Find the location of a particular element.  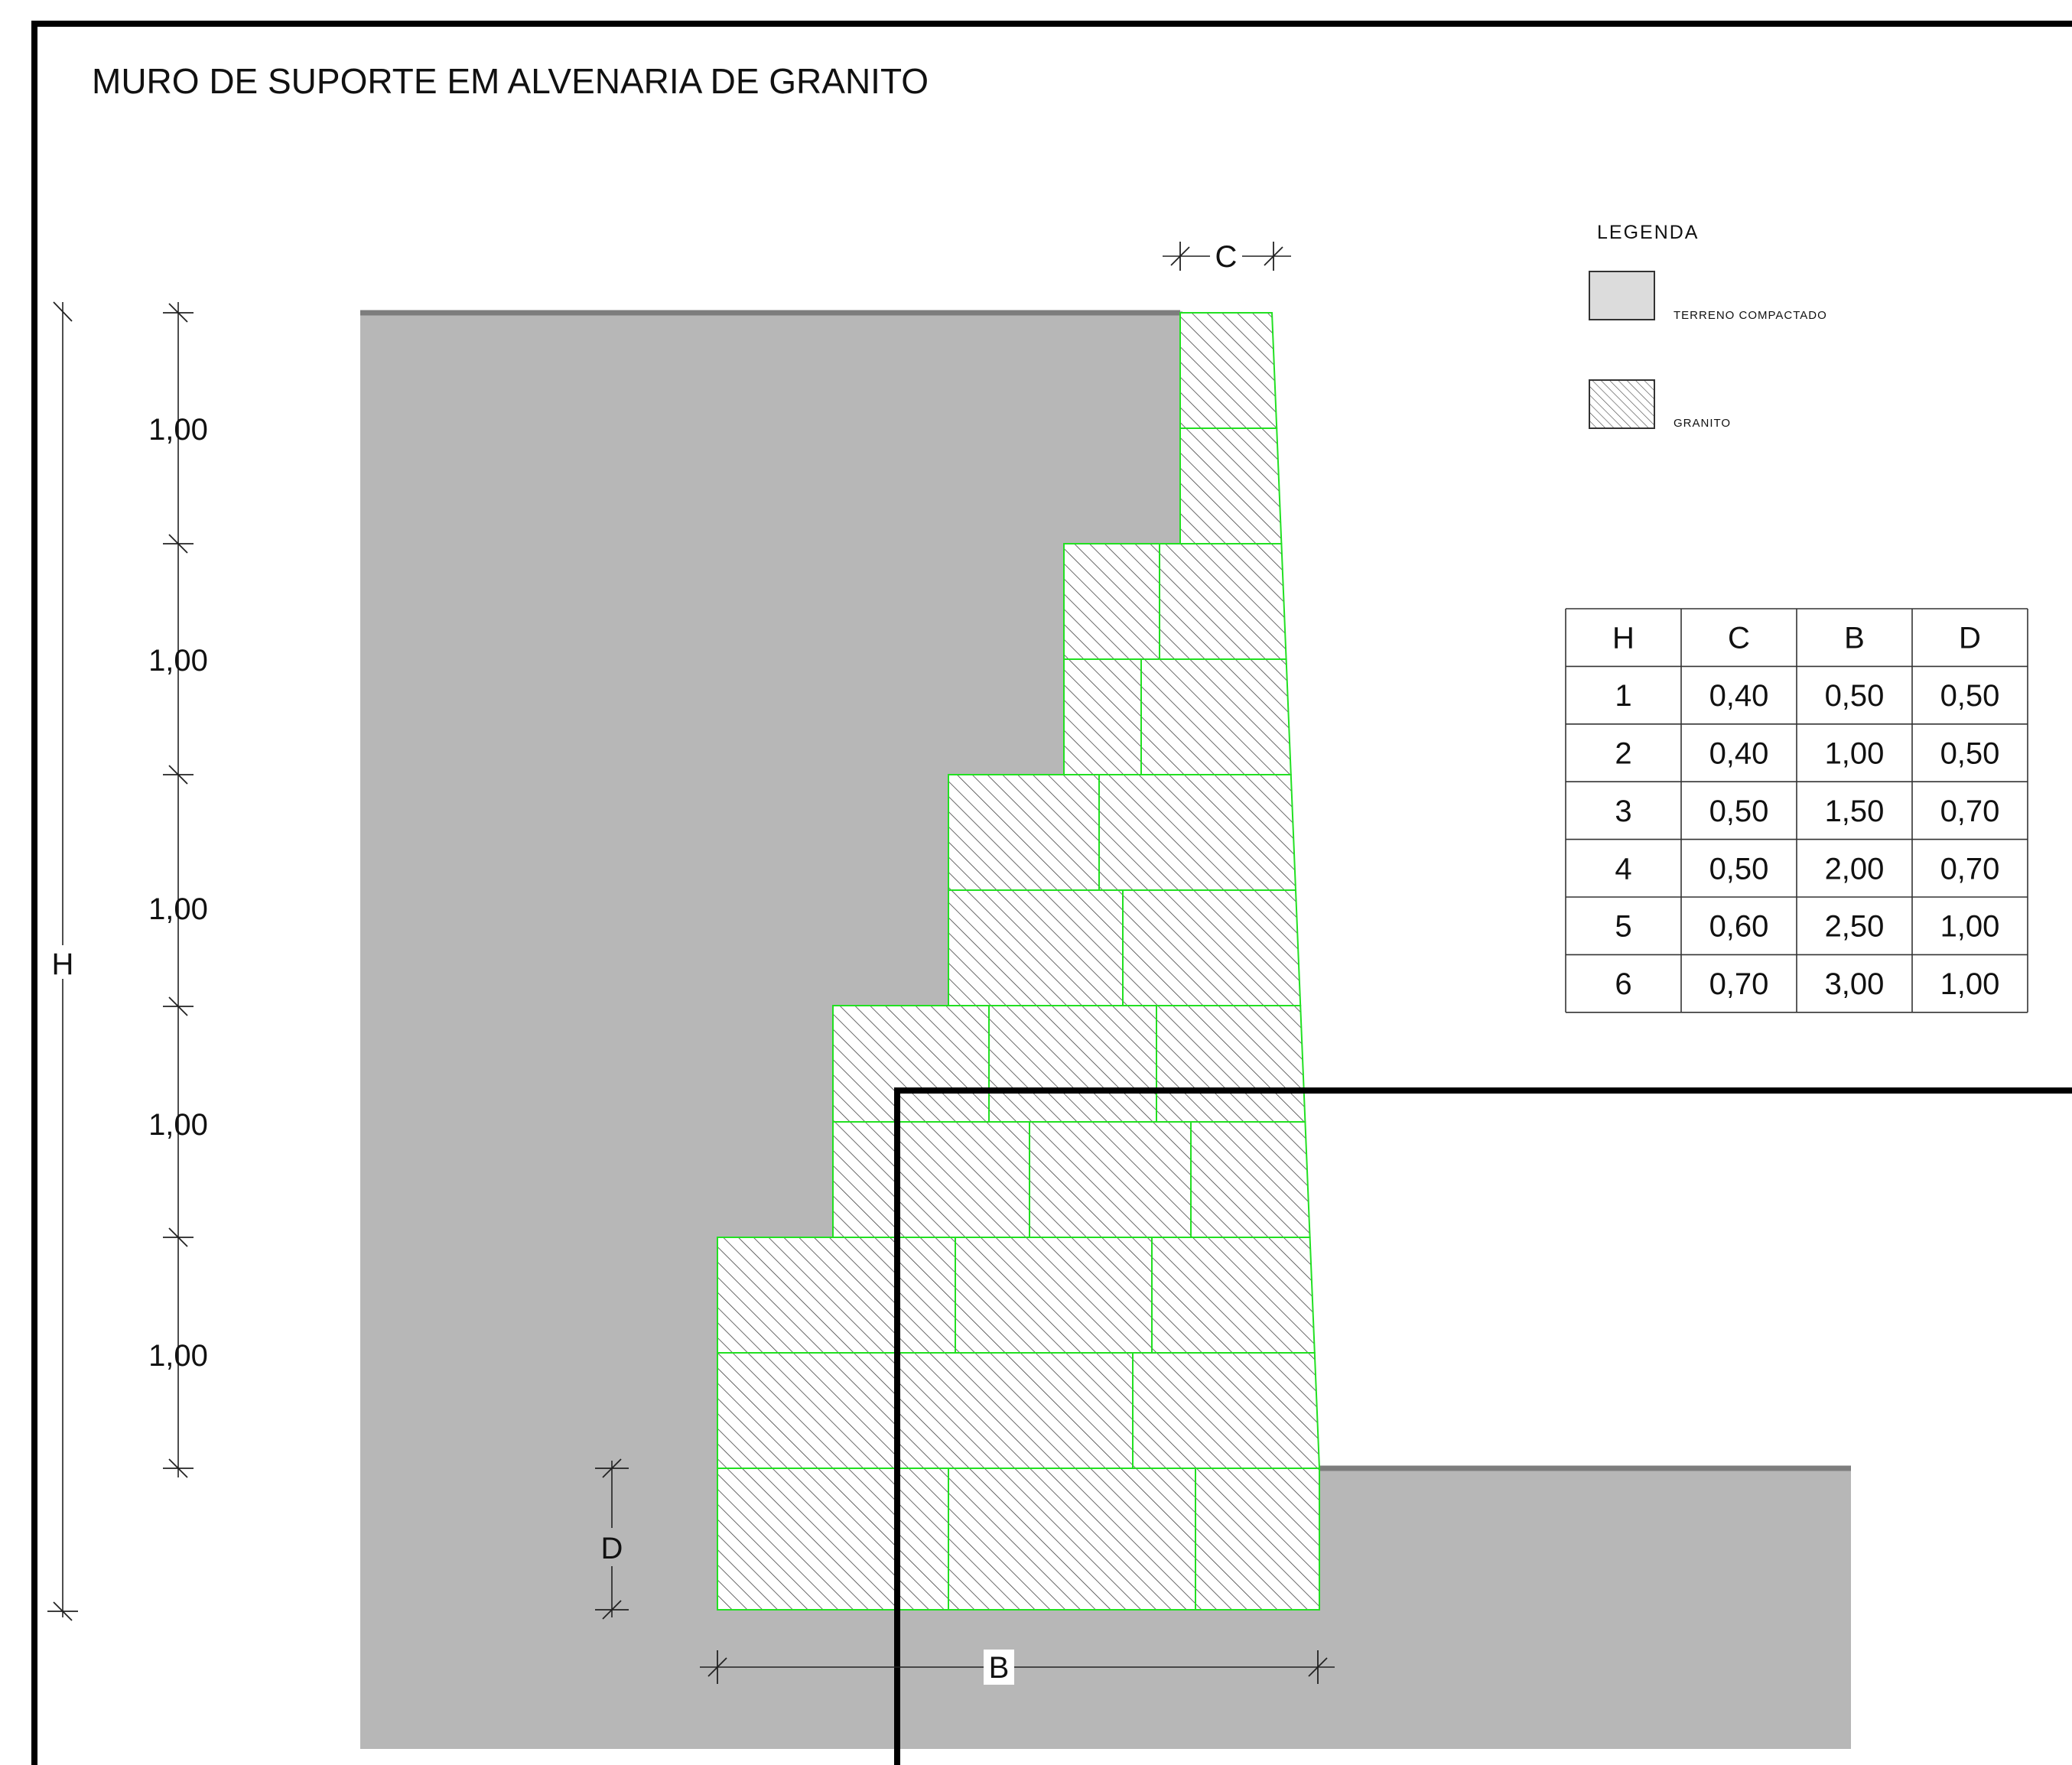

table-header-cell: C is located at coordinates (1739, 638).